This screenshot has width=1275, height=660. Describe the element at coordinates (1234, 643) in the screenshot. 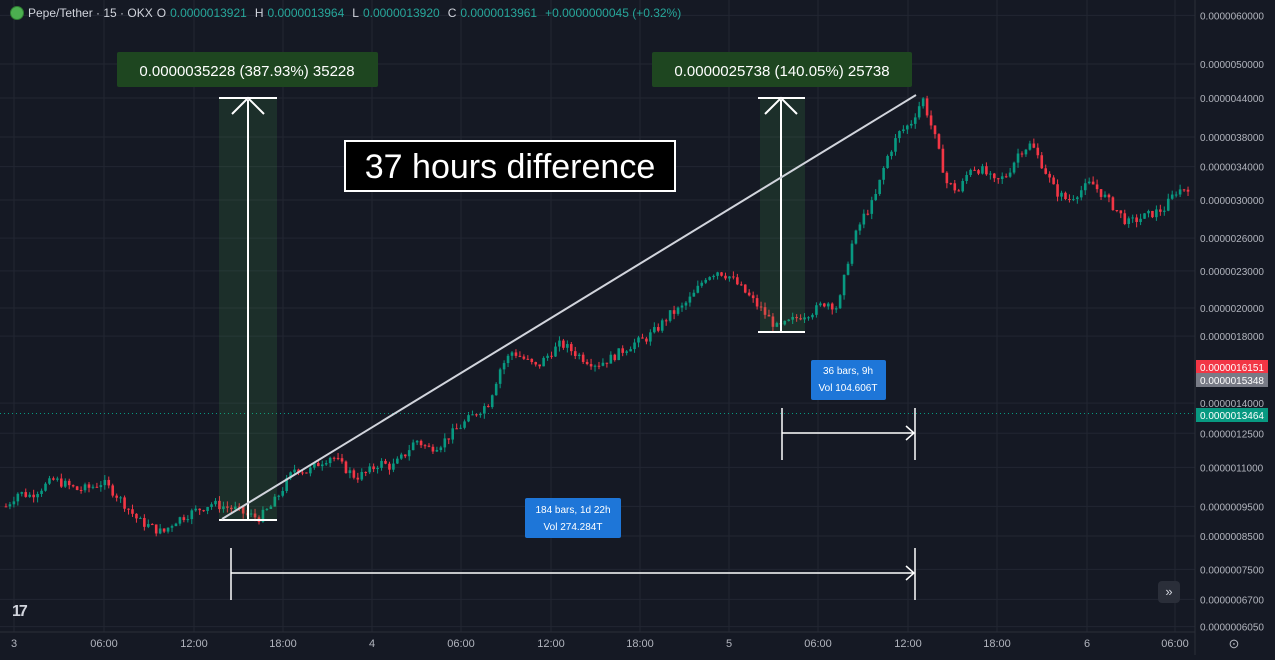

I see `settings-gear-icon: ⊙` at that location.